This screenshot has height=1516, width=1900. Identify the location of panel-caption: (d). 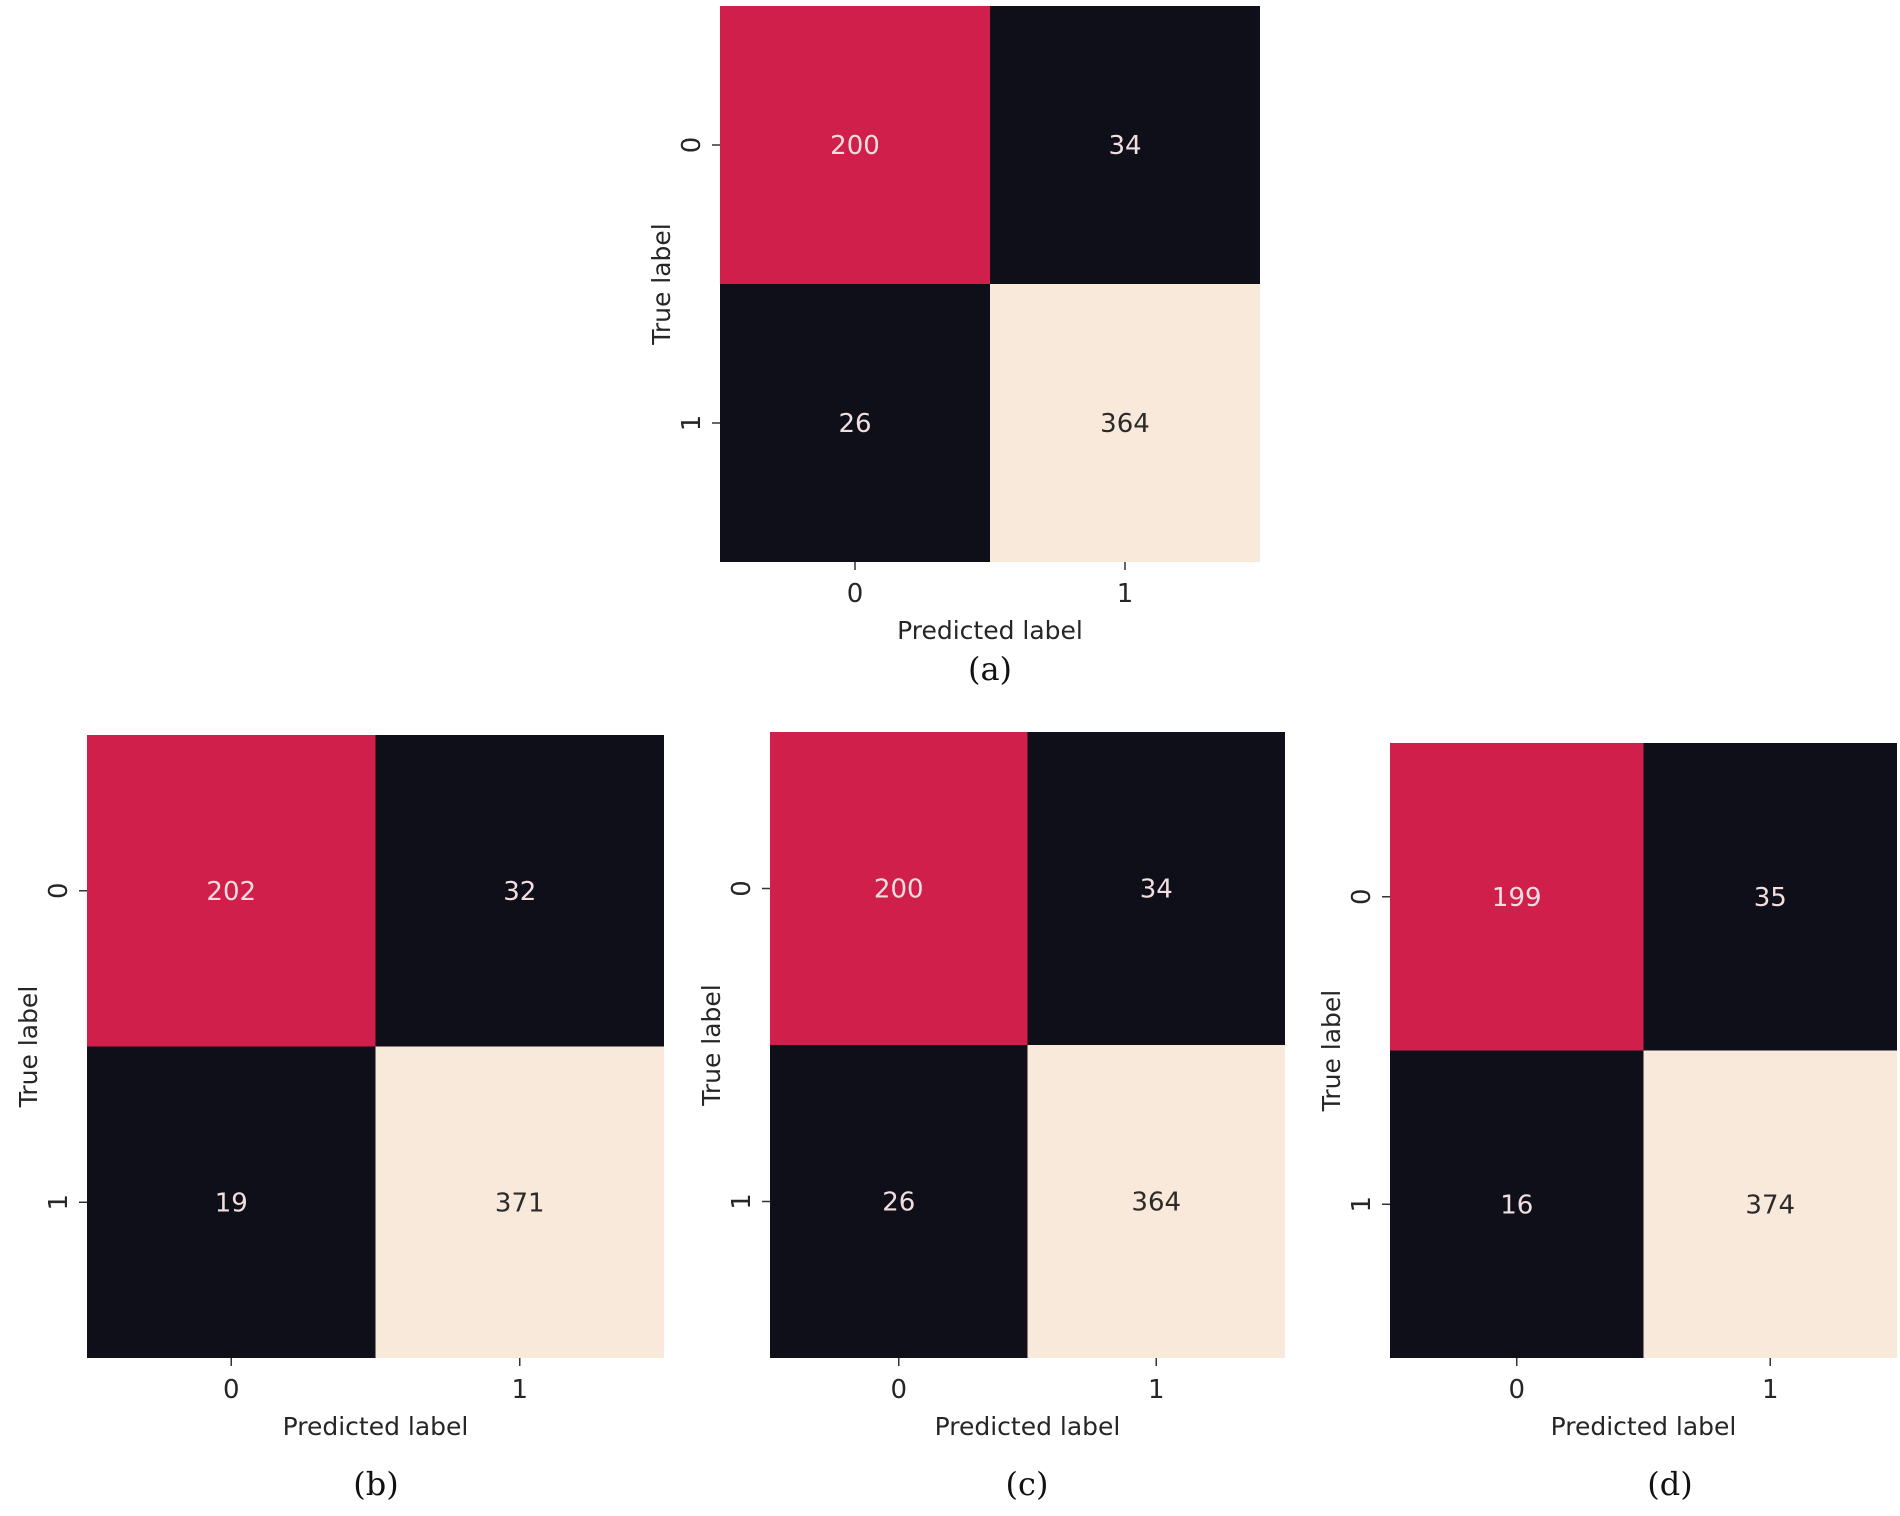
(1669, 1484).